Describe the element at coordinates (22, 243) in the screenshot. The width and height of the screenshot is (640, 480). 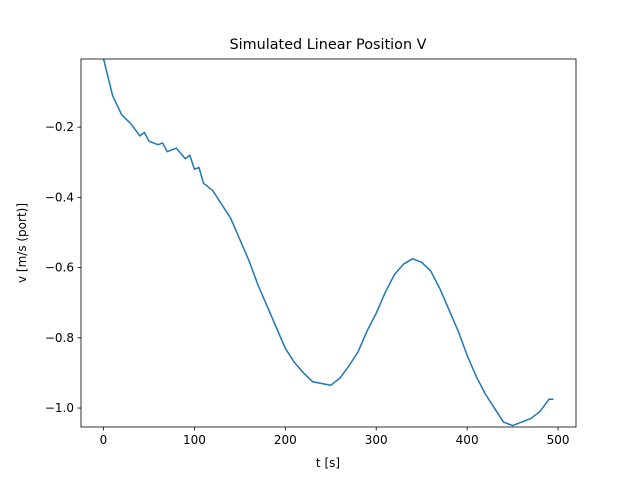
I see `y-axis-label: v [m/s (port)]` at that location.